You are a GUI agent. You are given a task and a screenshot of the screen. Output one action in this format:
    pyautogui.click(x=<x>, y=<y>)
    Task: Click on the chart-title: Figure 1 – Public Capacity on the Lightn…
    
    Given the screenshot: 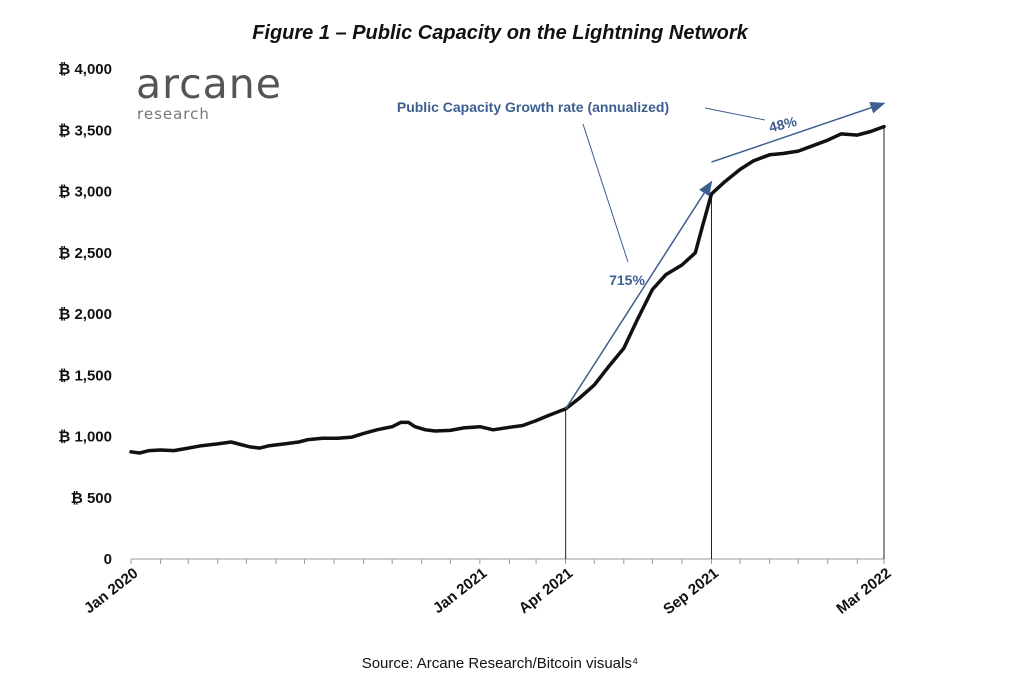 What is the action you would take?
    pyautogui.click(x=500, y=33)
    